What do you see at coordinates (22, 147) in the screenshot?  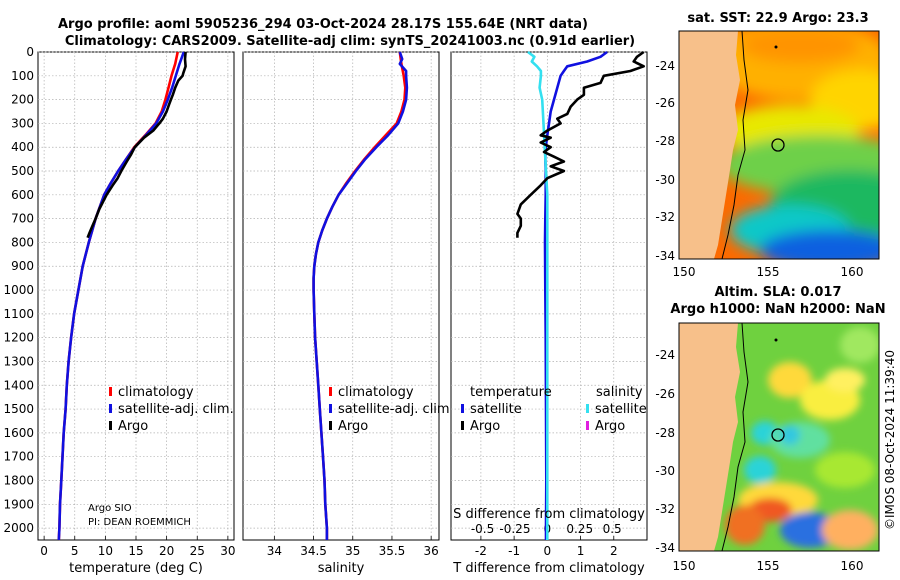 I see `depth-tick-label: 400` at bounding box center [22, 147].